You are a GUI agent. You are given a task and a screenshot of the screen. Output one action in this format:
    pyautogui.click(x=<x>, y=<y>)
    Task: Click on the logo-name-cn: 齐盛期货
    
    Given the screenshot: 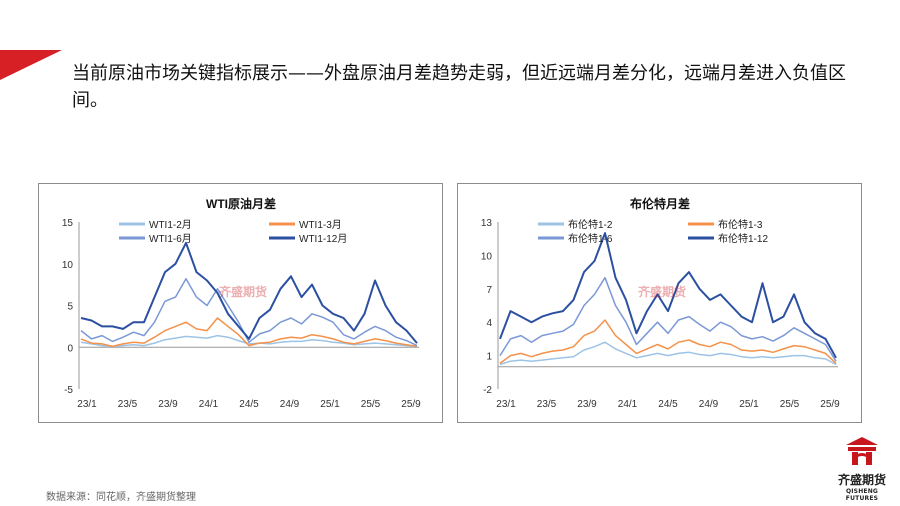 What is the action you would take?
    pyautogui.click(x=861, y=480)
    